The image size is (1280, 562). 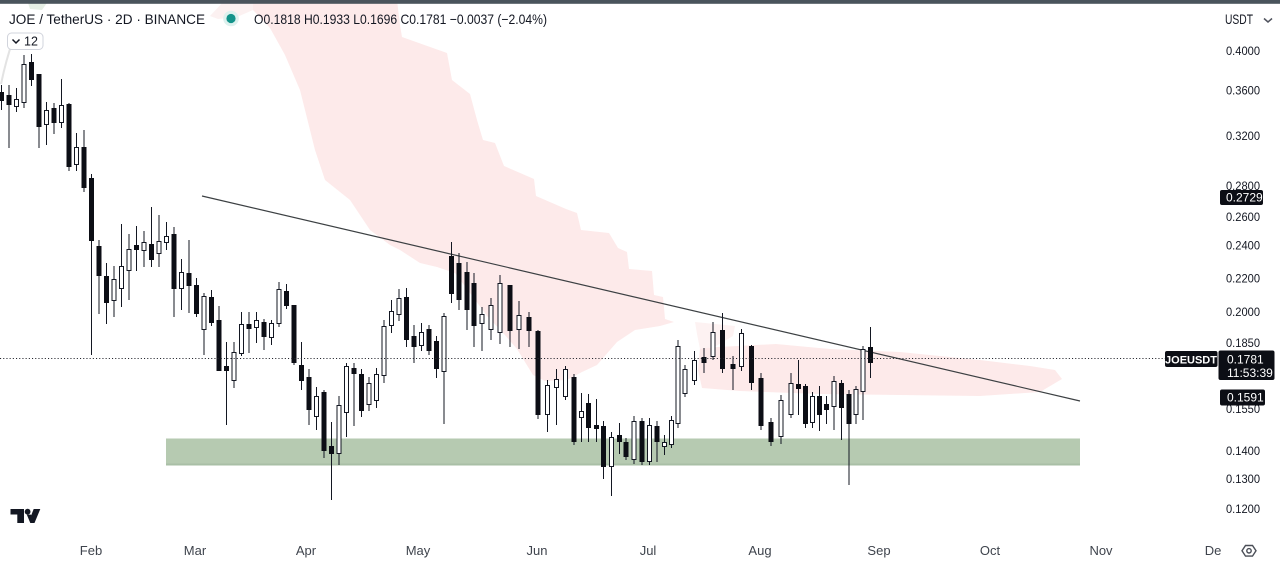 What do you see at coordinates (1245, 398) in the screenshot?
I see `svg-text: 0.1591` at bounding box center [1245, 398].